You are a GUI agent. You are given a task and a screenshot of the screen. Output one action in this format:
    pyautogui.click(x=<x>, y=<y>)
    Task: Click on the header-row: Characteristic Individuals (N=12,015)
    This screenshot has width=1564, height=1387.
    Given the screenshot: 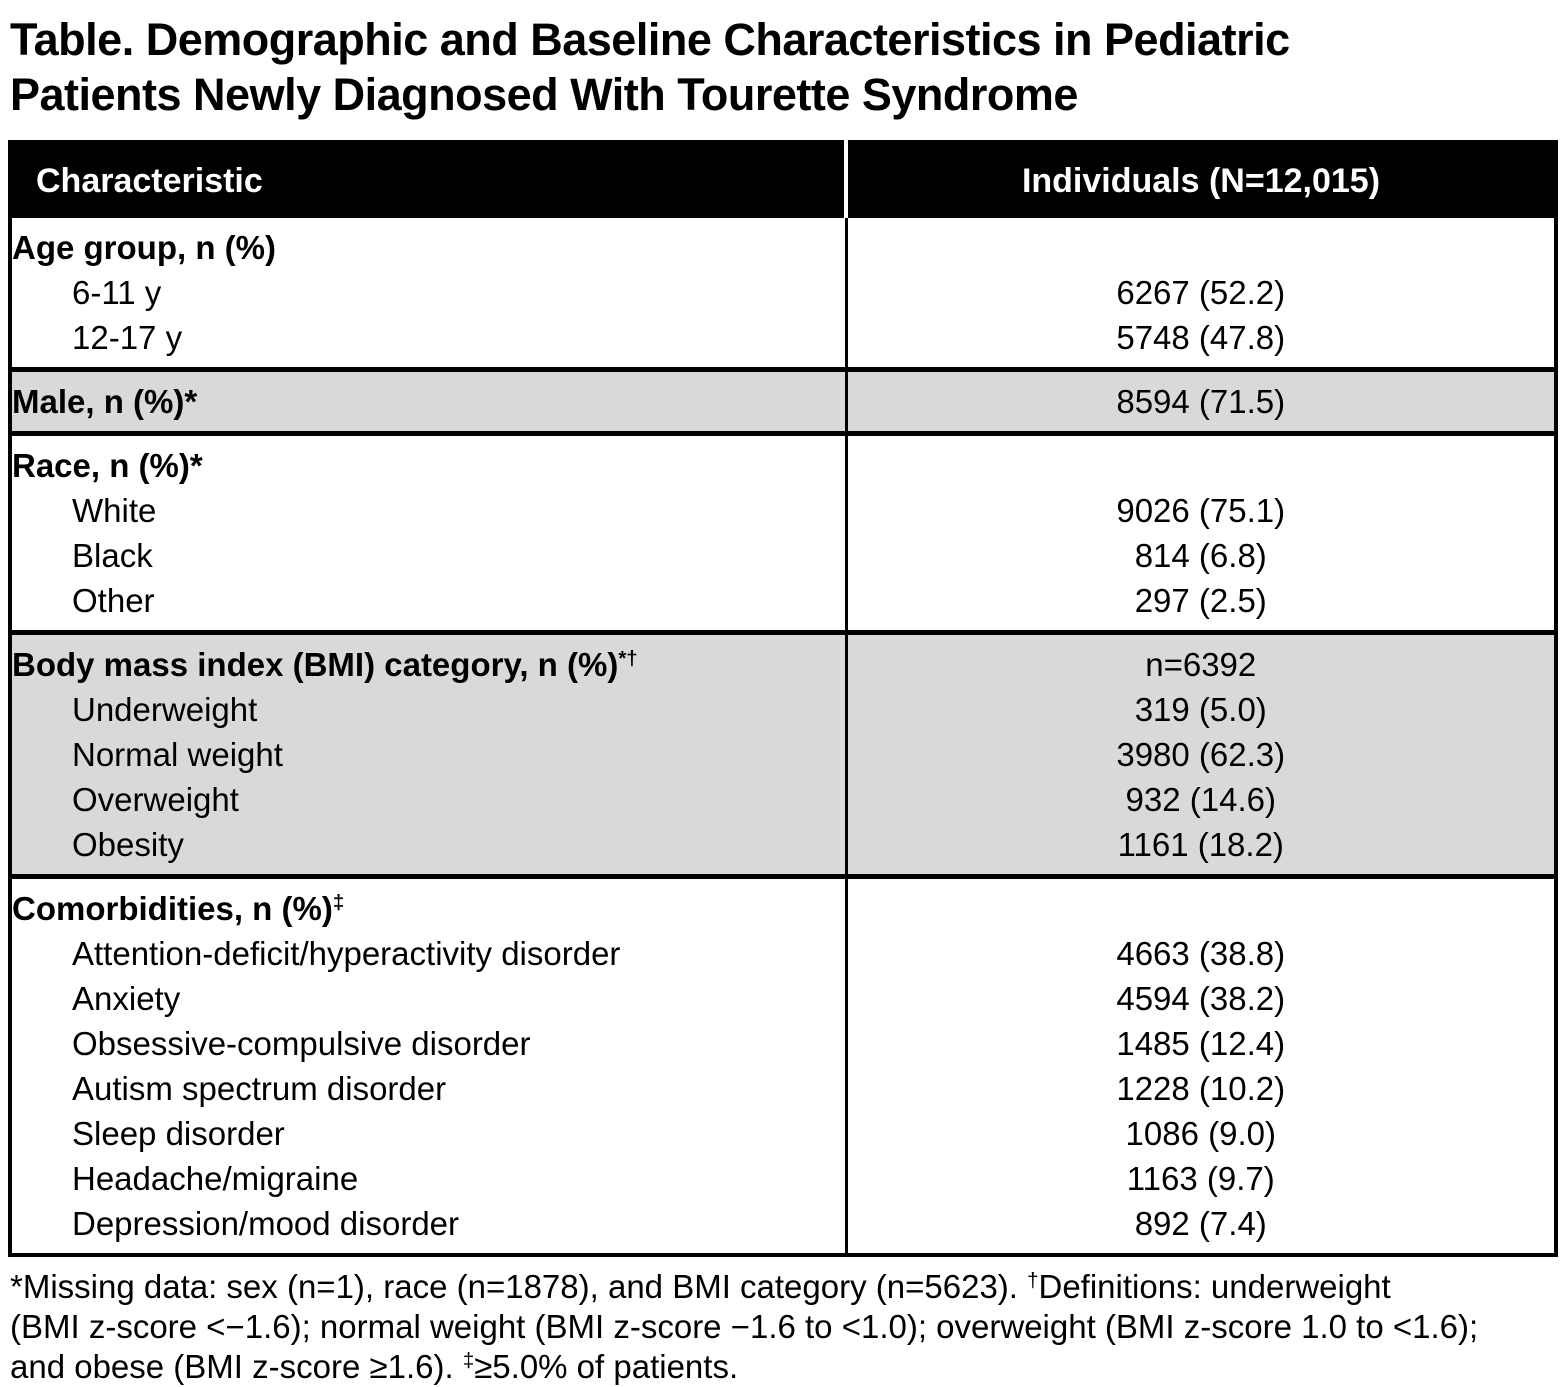 What is the action you would take?
    pyautogui.click(x=783, y=180)
    